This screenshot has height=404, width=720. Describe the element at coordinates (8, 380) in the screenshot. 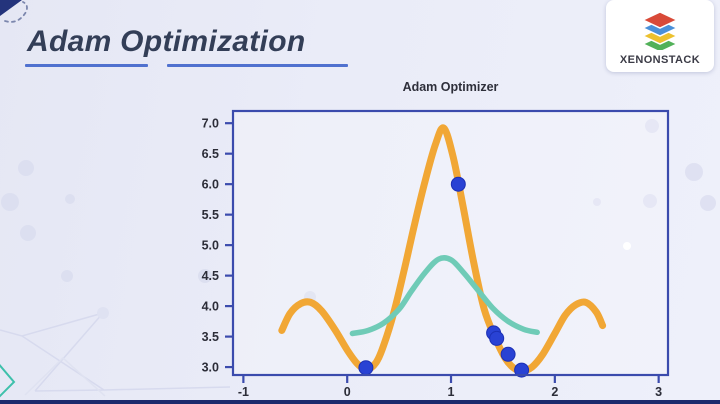

I see `decor-teal-corner` at that location.